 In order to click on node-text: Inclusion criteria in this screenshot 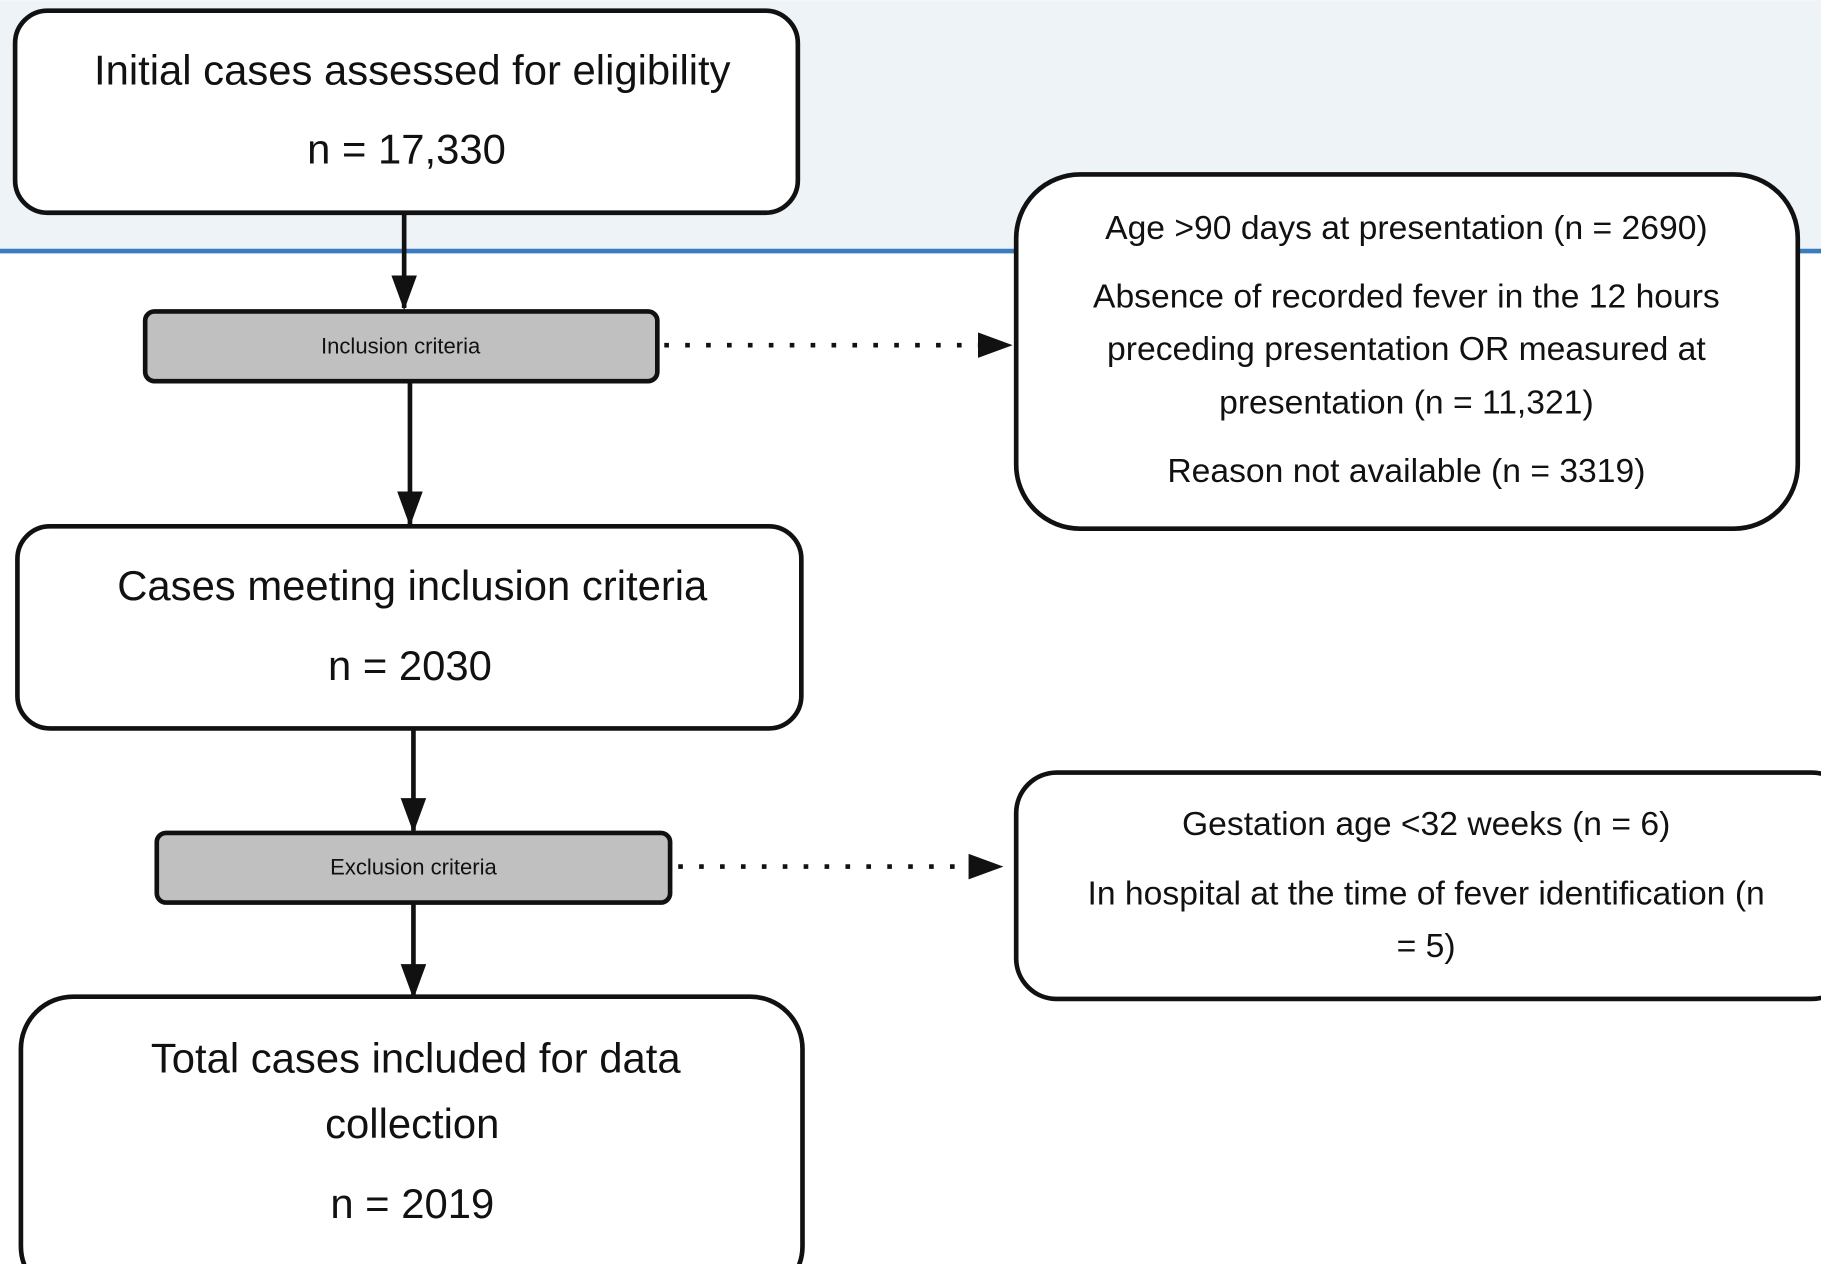, I will do `click(401, 345)`.